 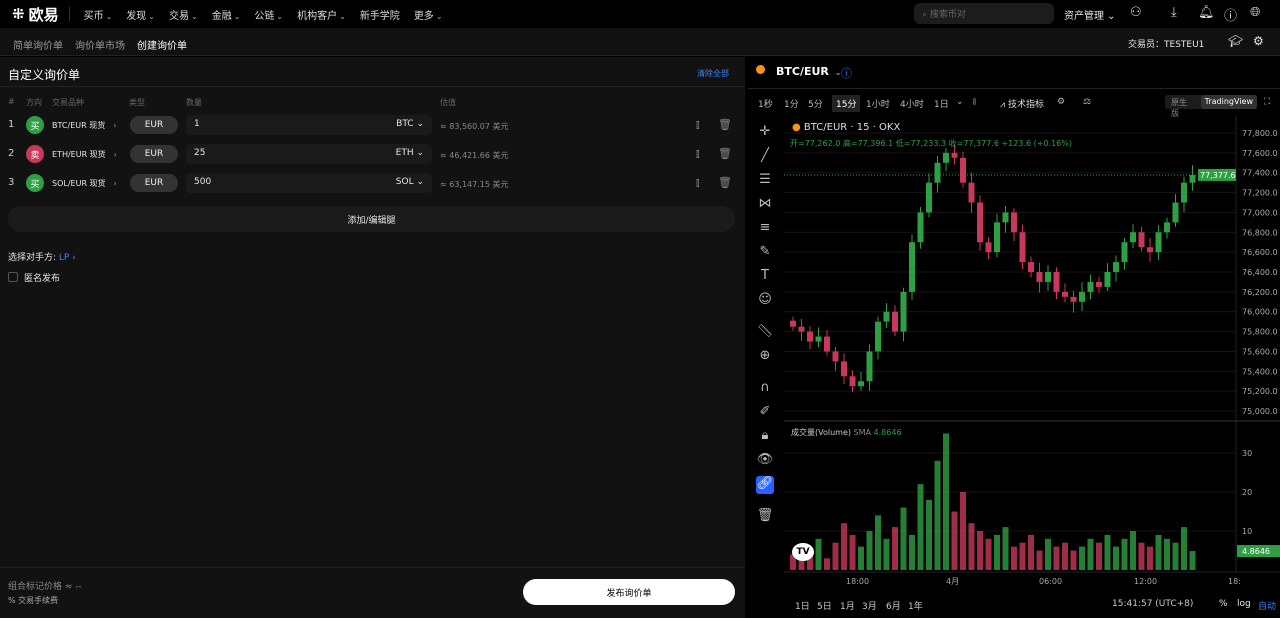 I want to click on form-title: 自定义询价单, so click(x=44, y=75).